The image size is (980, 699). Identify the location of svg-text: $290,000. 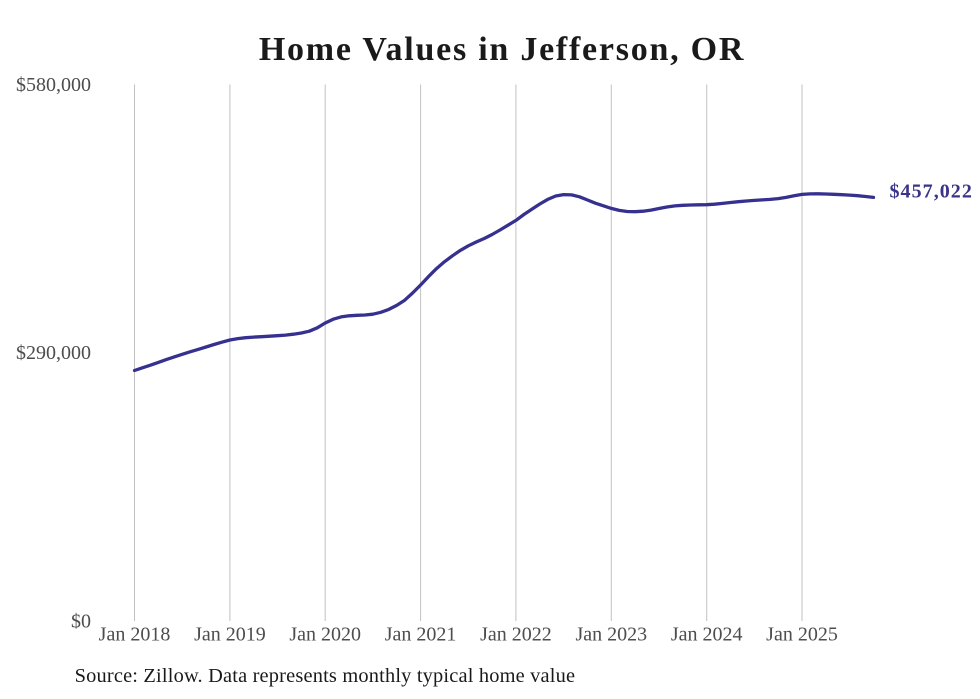
(53, 353).